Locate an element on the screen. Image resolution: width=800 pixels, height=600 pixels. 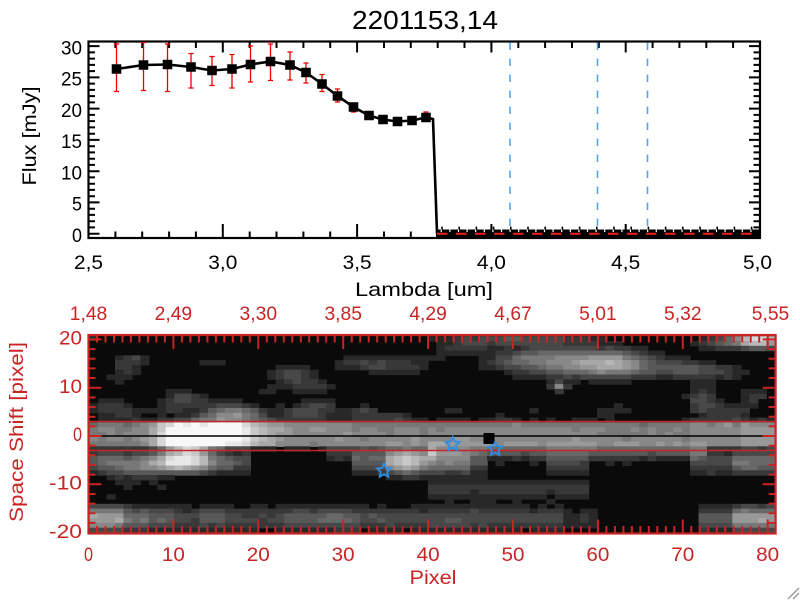
svg-text: Lambda [um] is located at coordinates (424, 290).